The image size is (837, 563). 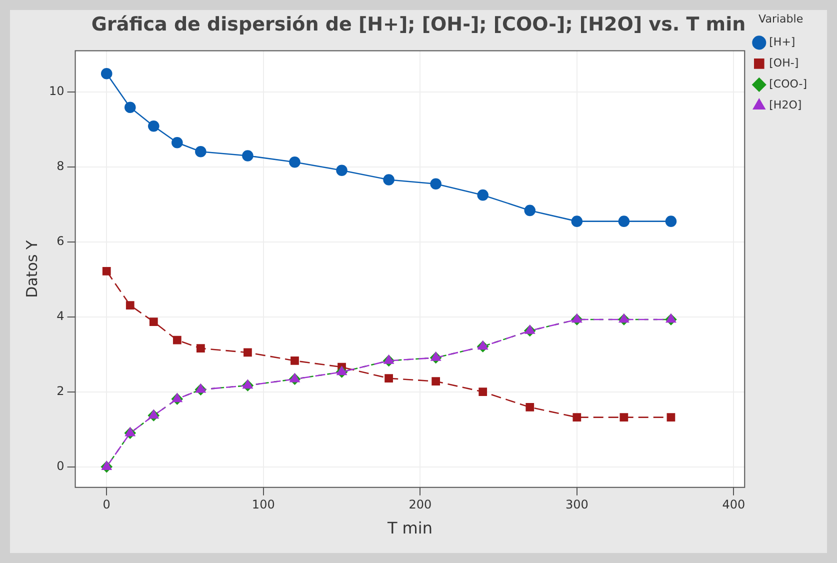 What do you see at coordinates (60, 465) in the screenshot?
I see `y-tick-label: 0` at bounding box center [60, 465].